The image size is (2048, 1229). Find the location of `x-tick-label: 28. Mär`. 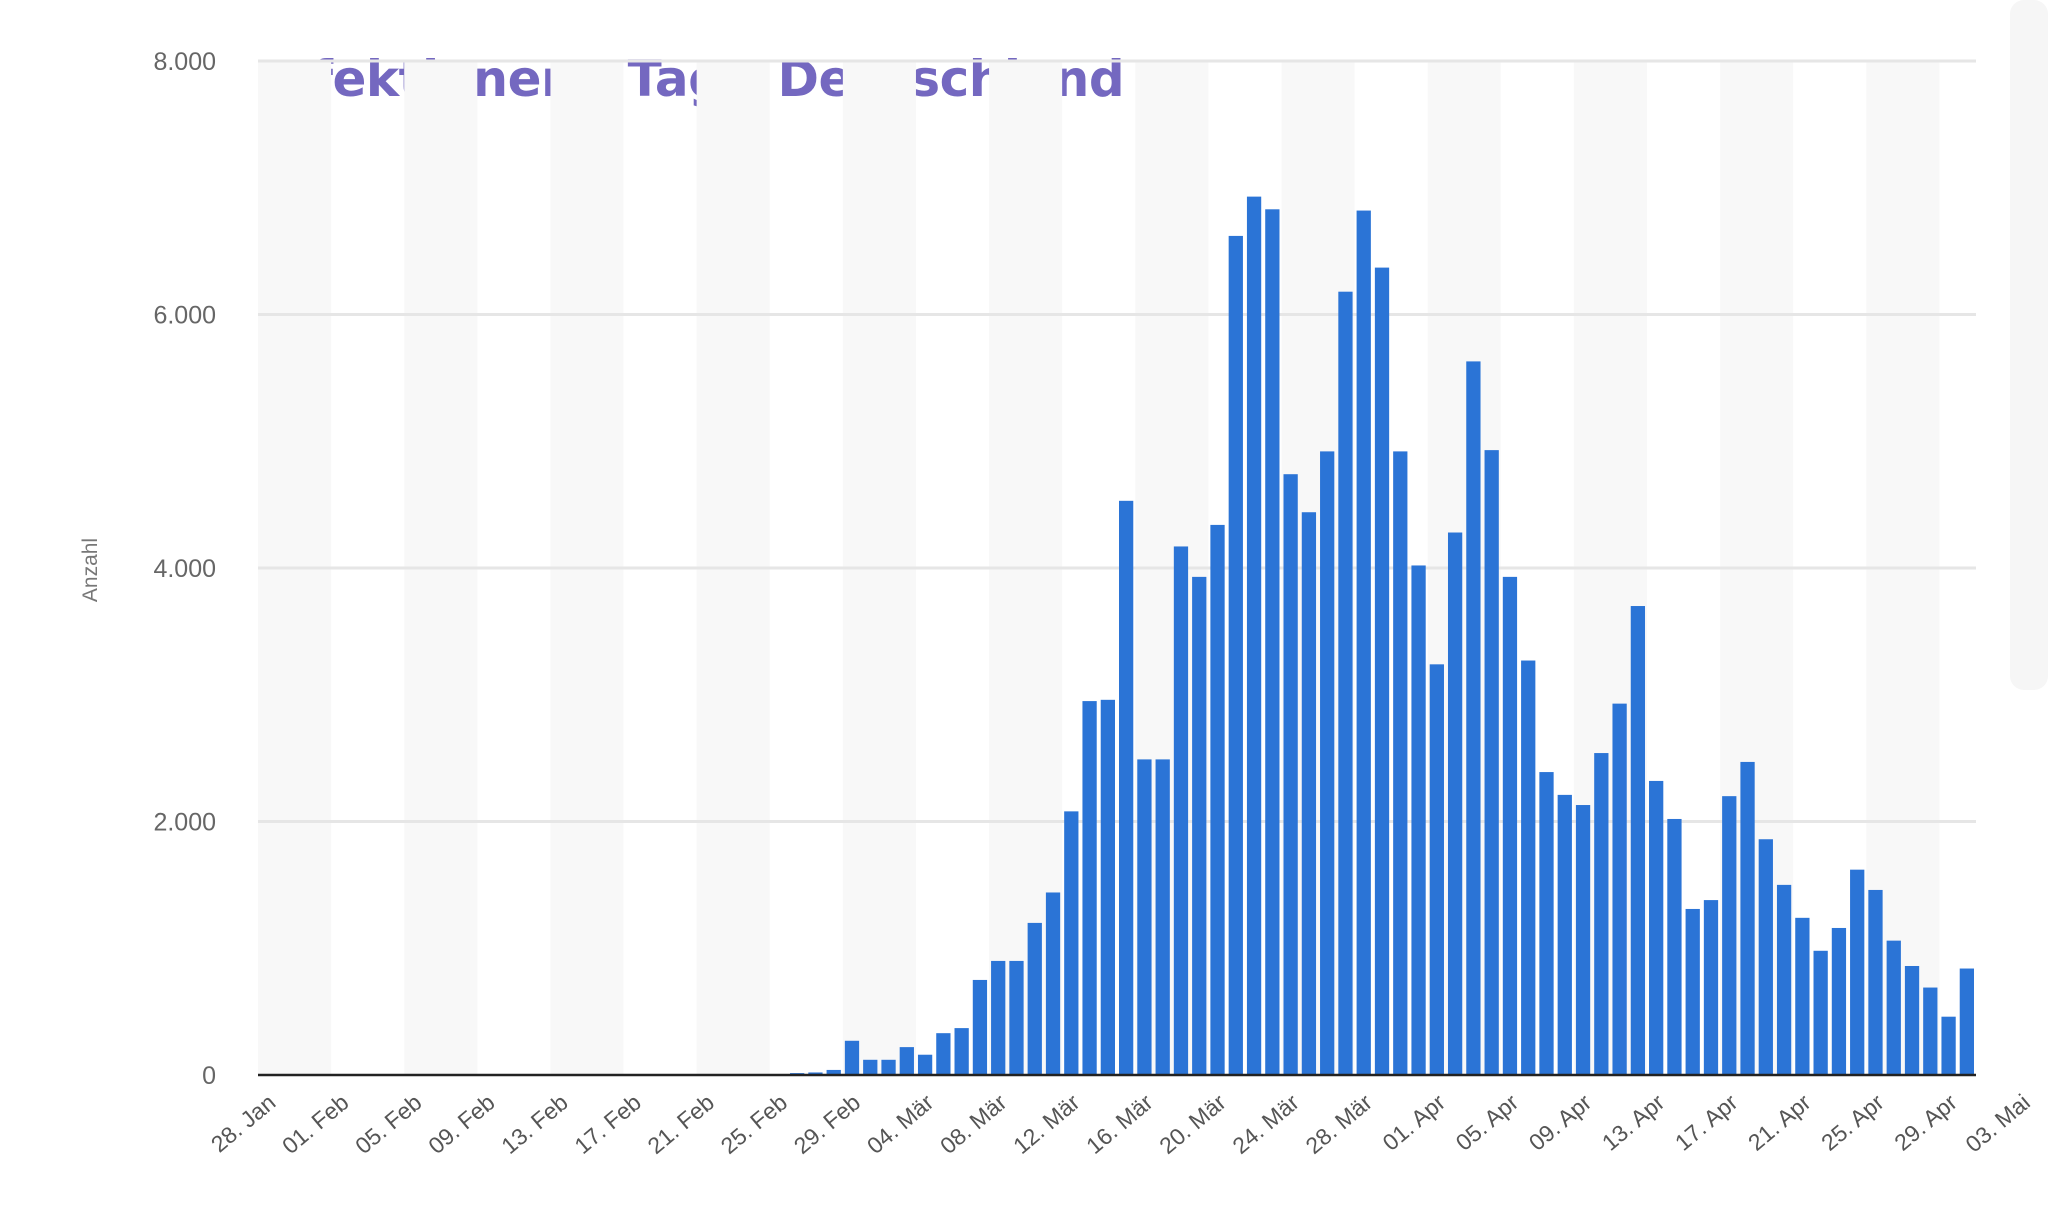

x-tick-label: 28. Mär is located at coordinates (1338, 1124).